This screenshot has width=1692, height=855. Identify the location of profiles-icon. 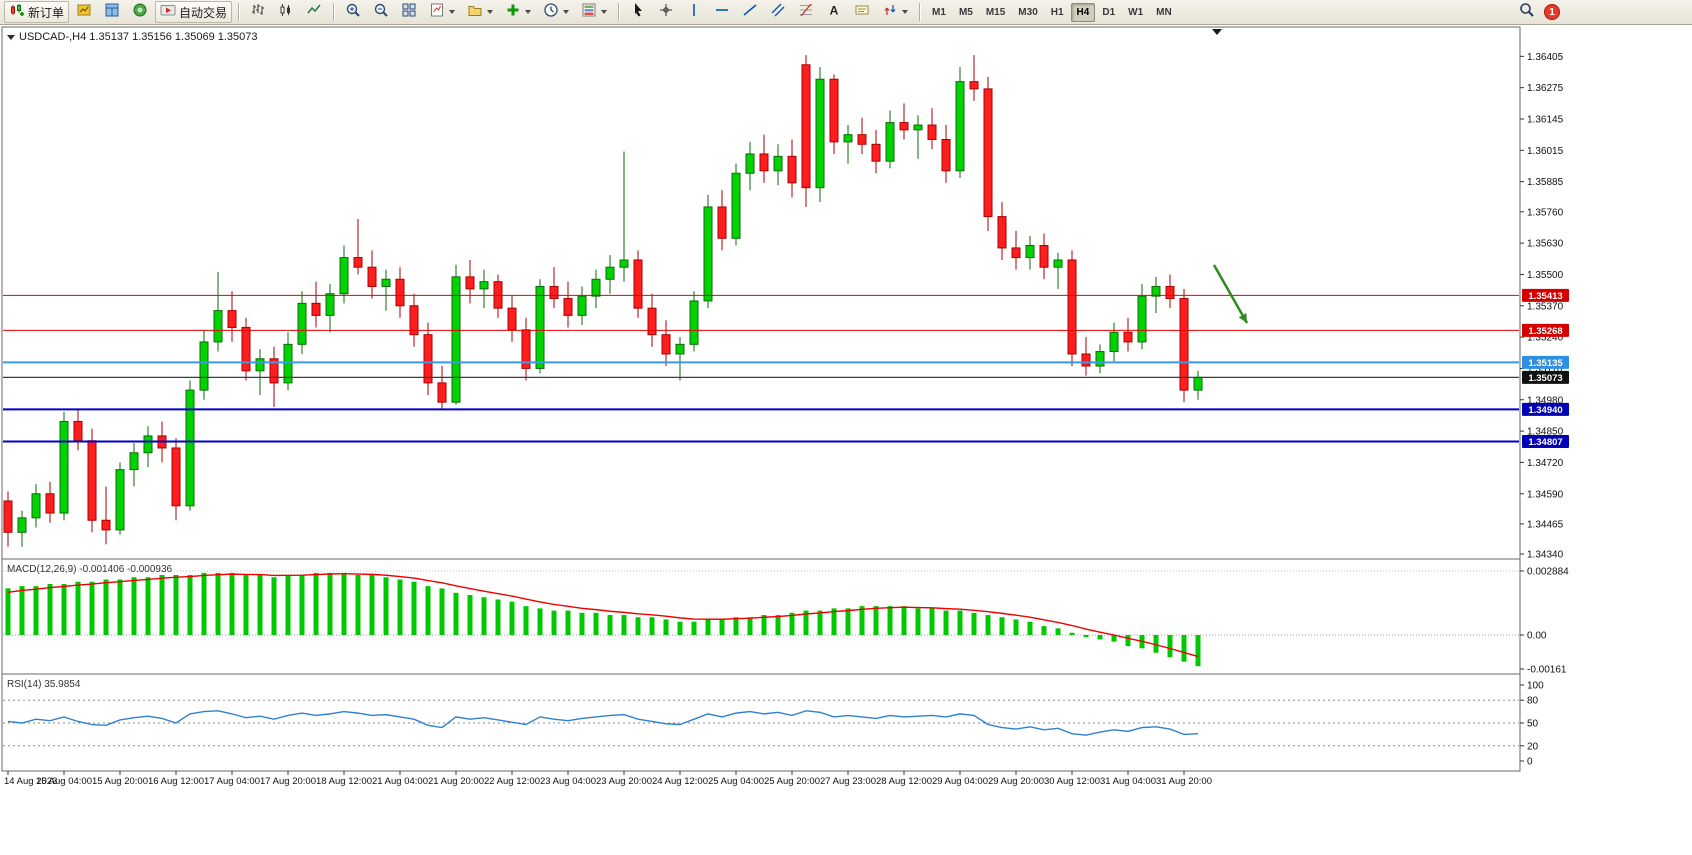
(475, 12).